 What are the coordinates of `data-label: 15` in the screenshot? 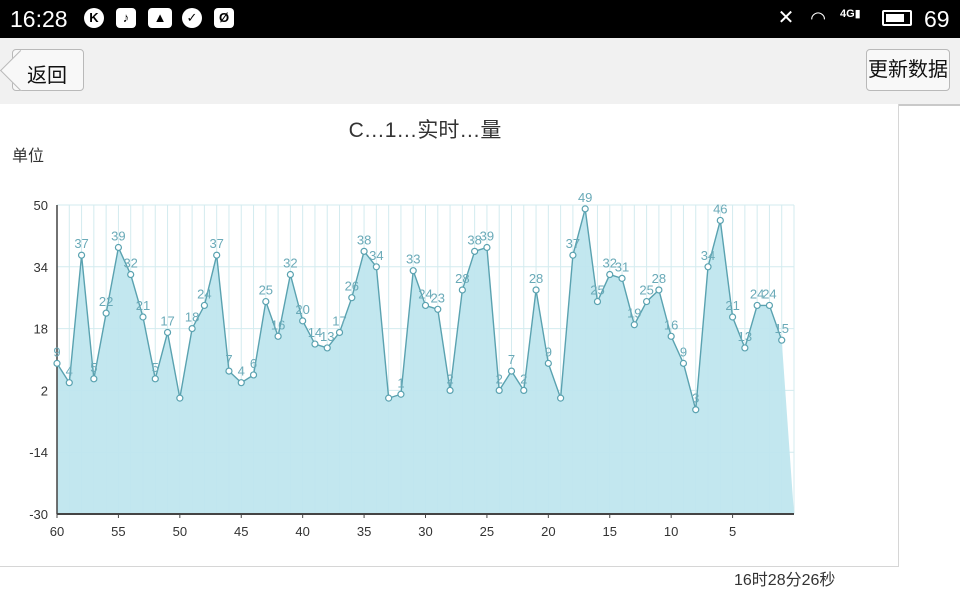 It's located at (781, 328).